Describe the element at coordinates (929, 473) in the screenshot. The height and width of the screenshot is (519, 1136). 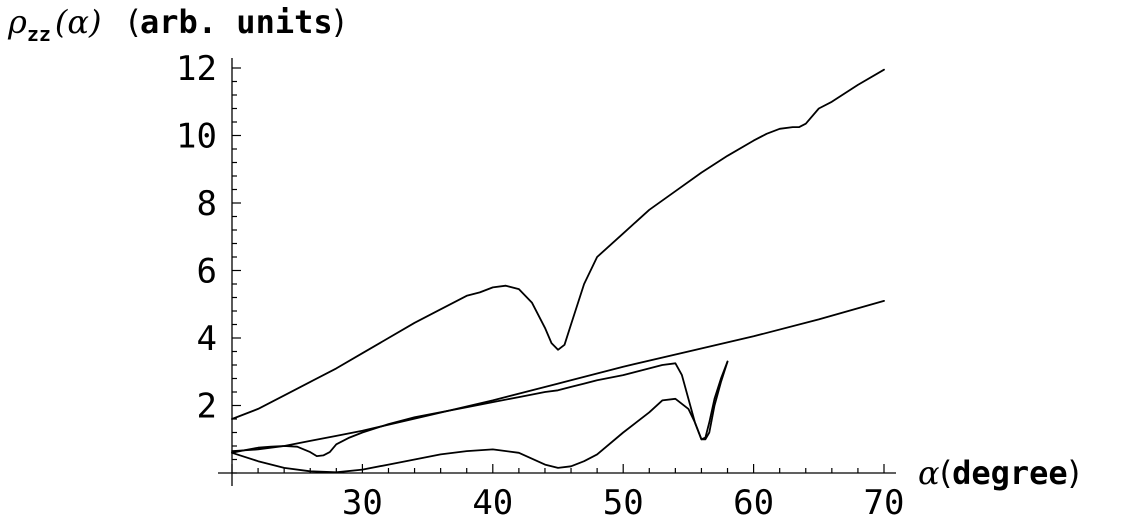
I see `x-axis-label-symbol: α` at that location.